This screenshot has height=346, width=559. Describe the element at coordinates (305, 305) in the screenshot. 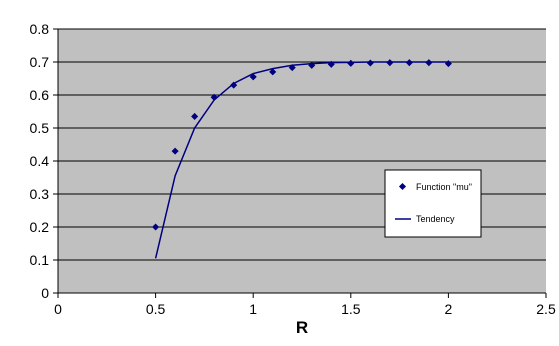

I see `x-axis-ticks: 0 0.5 1 1.5 2 2.5` at that location.